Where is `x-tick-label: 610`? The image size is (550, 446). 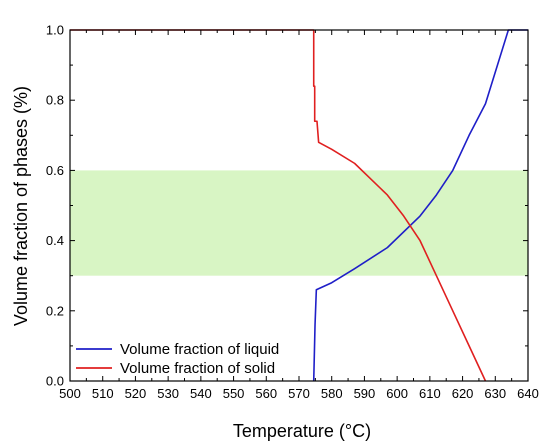
x-tick-label: 610 is located at coordinates (430, 393).